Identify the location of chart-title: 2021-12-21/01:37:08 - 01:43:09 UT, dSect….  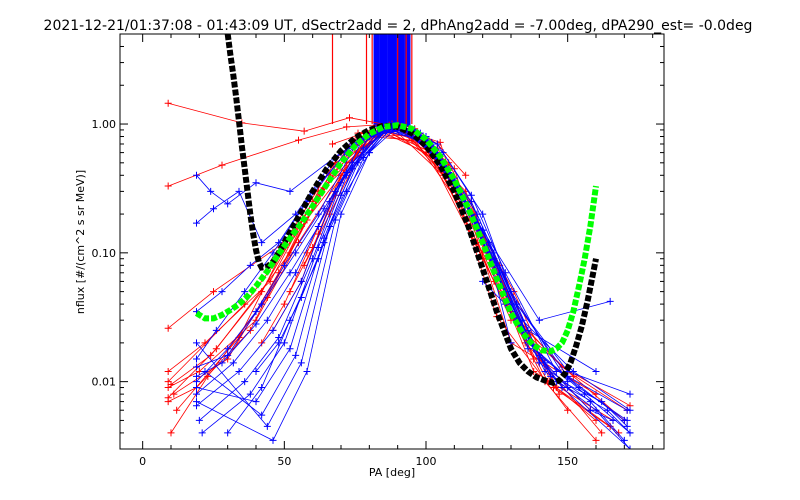
(398, 26).